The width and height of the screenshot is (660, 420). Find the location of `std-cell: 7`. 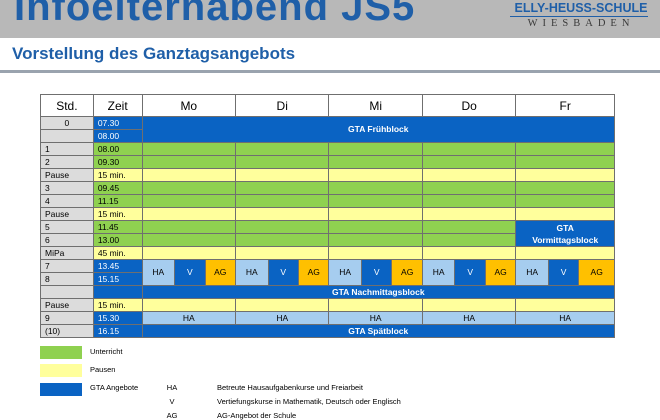

std-cell: 7 is located at coordinates (67, 266).